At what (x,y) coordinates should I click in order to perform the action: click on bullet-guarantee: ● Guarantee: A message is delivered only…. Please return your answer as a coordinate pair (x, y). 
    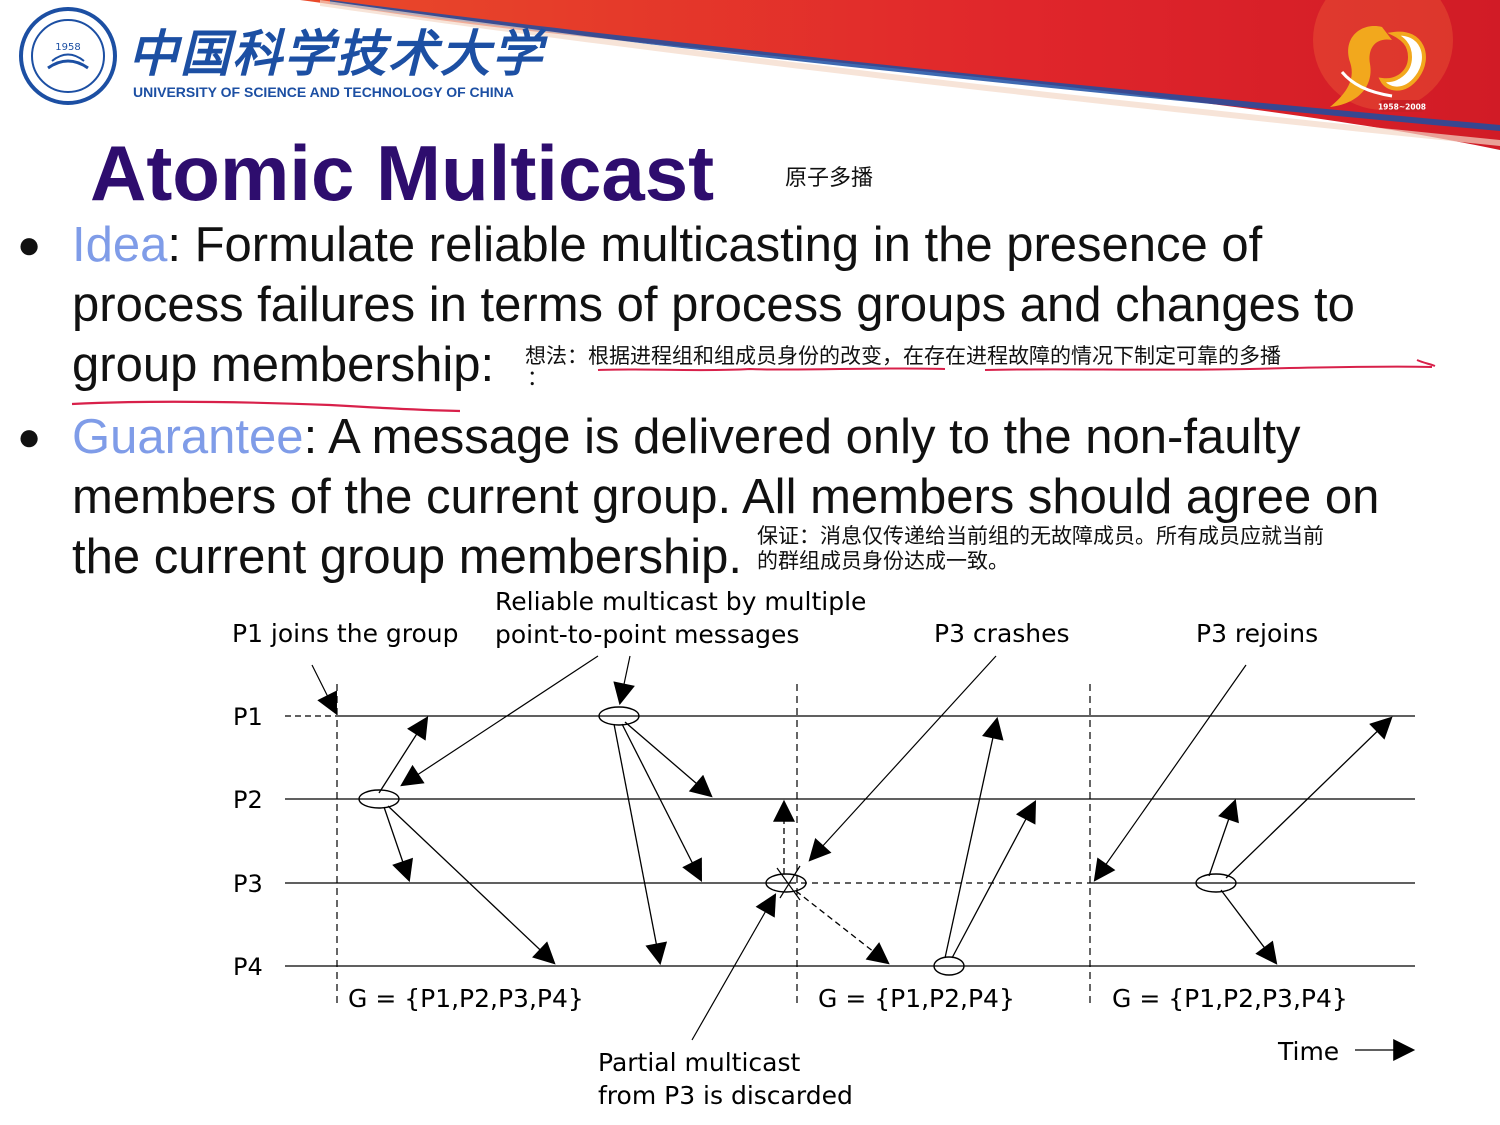
    Looking at the image, I should click on (698, 497).